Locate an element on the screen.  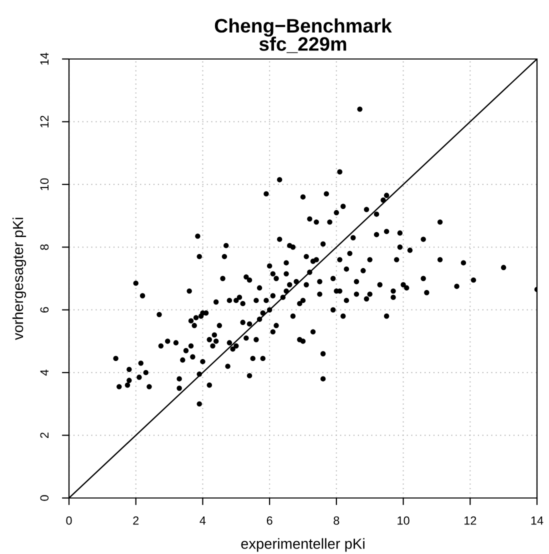
y-tick-label: 10 is located at coordinates (44, 184).